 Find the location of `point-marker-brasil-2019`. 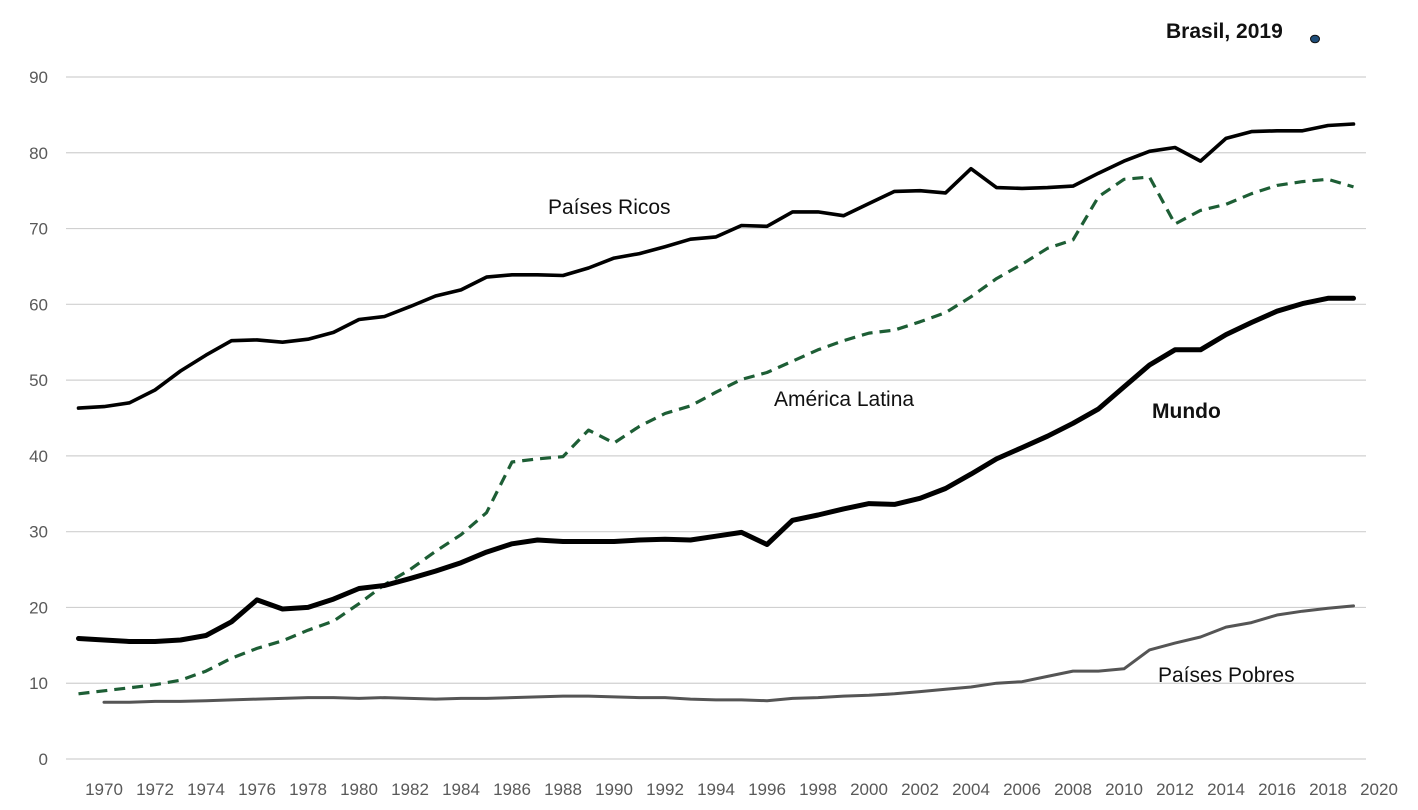

point-marker-brasil-2019 is located at coordinates (1315, 39).